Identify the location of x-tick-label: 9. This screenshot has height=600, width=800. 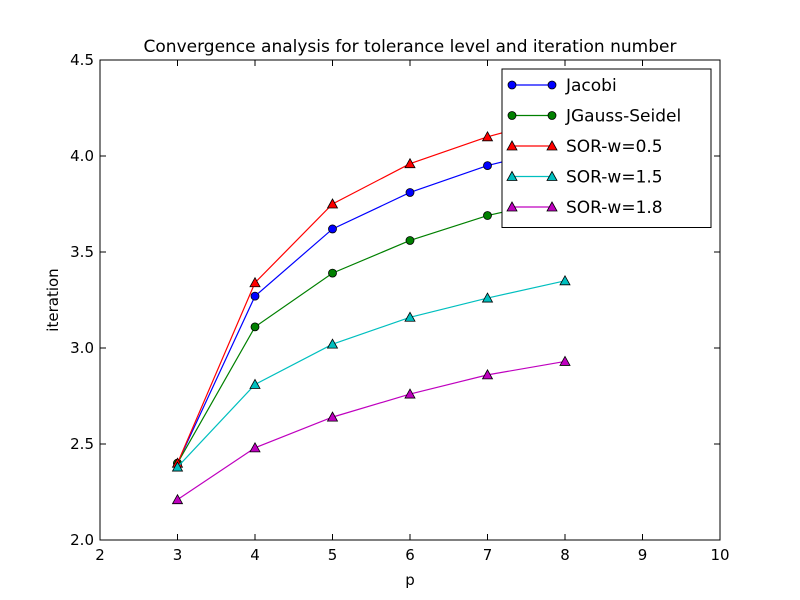
(643, 555).